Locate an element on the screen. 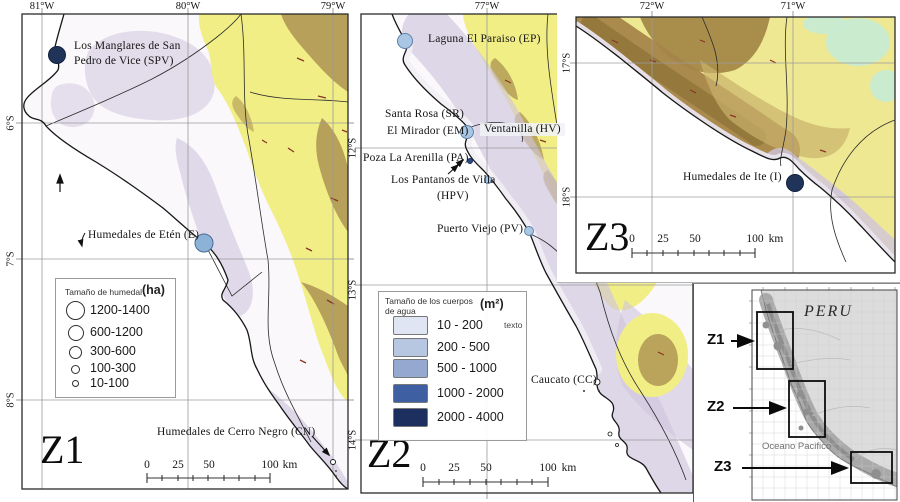  z2-scalebar-25: 25 is located at coordinates (454, 468).